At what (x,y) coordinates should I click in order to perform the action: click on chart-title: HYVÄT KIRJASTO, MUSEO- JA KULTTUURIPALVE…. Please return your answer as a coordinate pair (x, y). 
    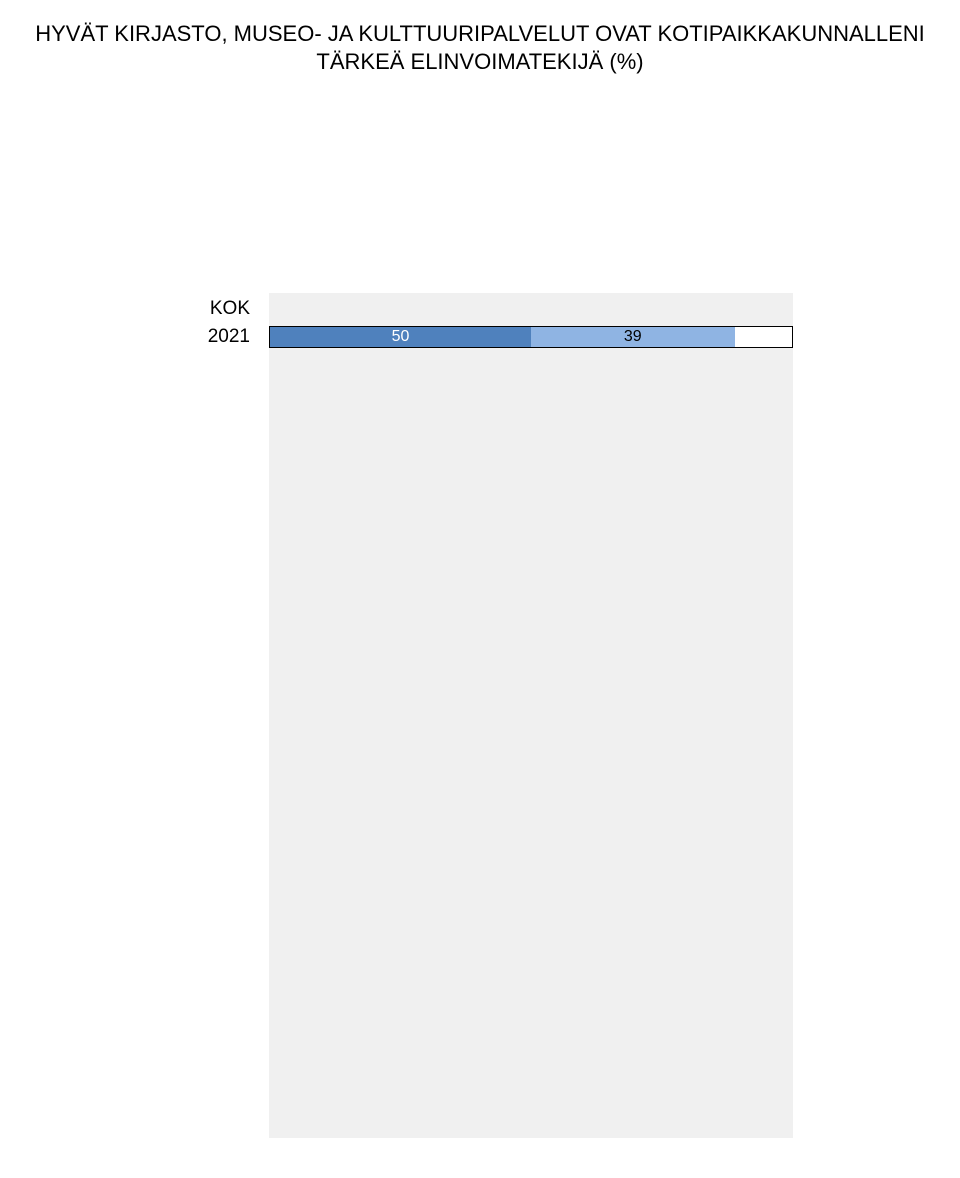
    Looking at the image, I should click on (480, 47).